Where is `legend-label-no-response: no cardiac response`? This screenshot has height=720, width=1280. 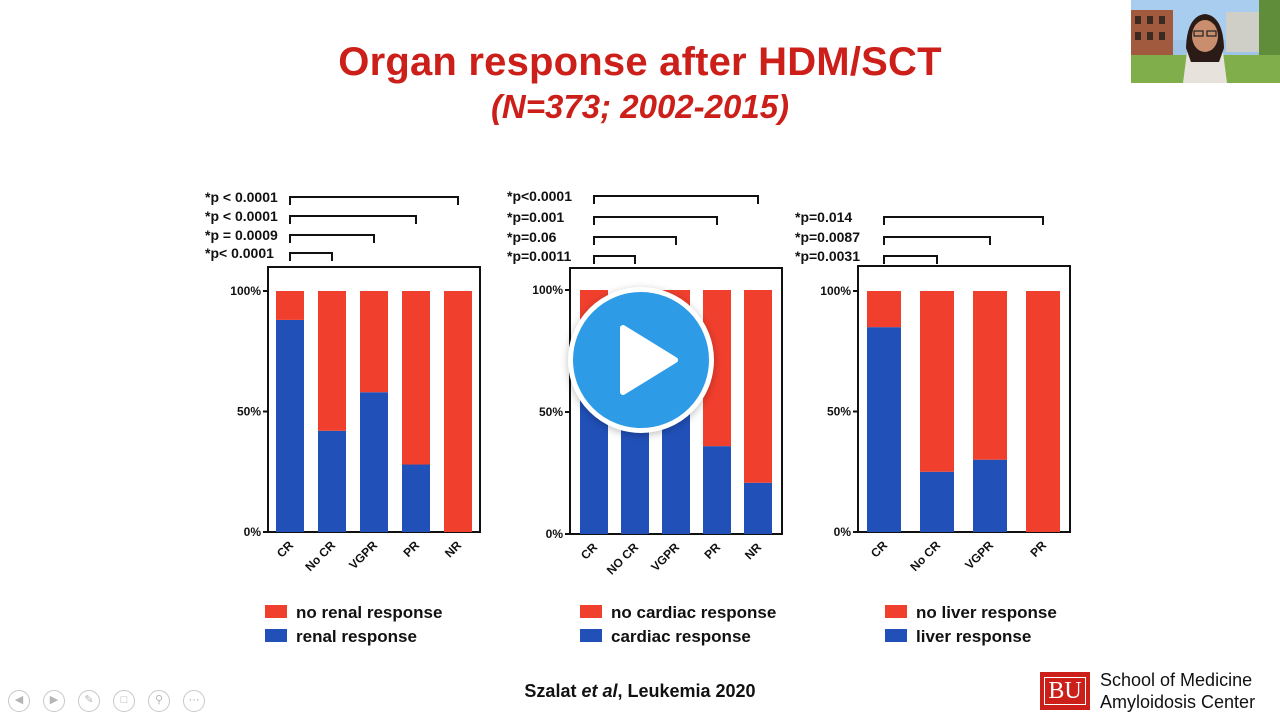
legend-label-no-response: no cardiac response is located at coordinates (693, 612).